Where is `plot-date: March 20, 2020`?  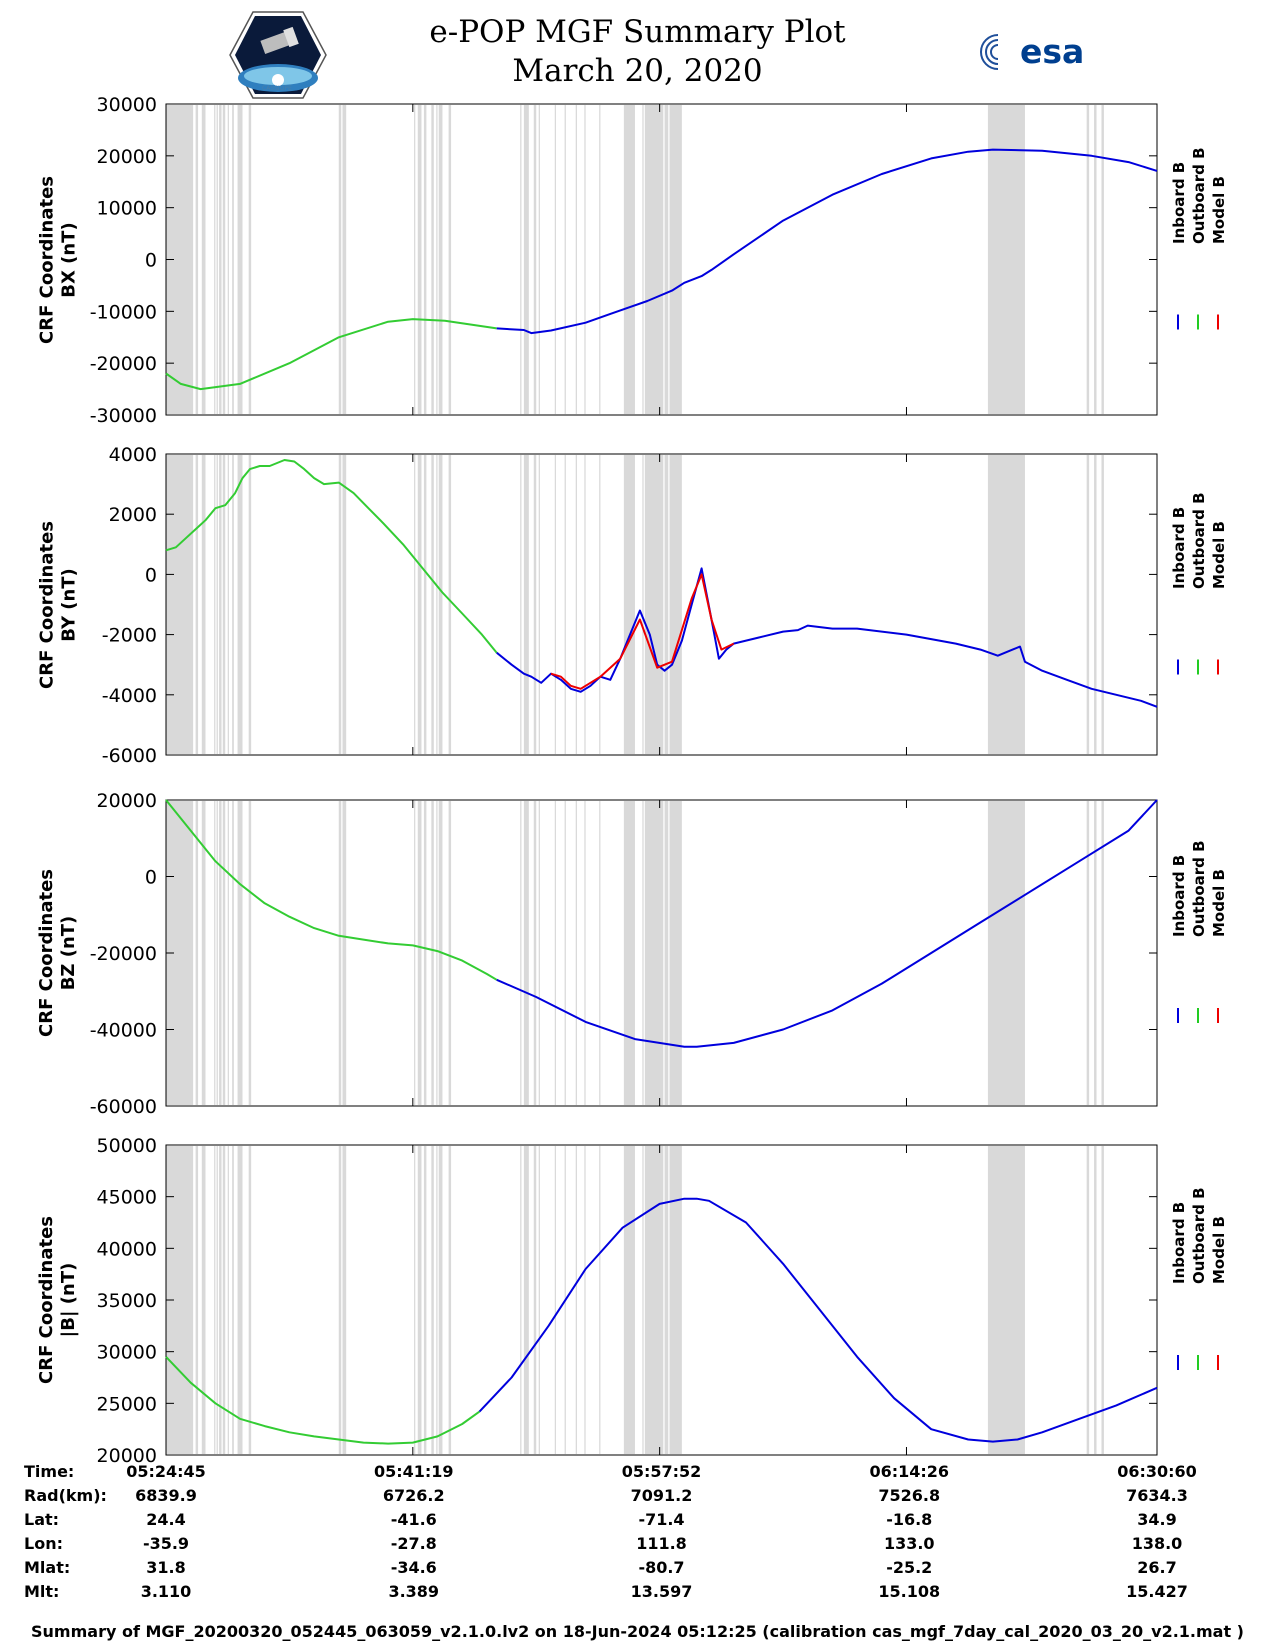
plot-date: March 20, 2020 is located at coordinates (637, 71).